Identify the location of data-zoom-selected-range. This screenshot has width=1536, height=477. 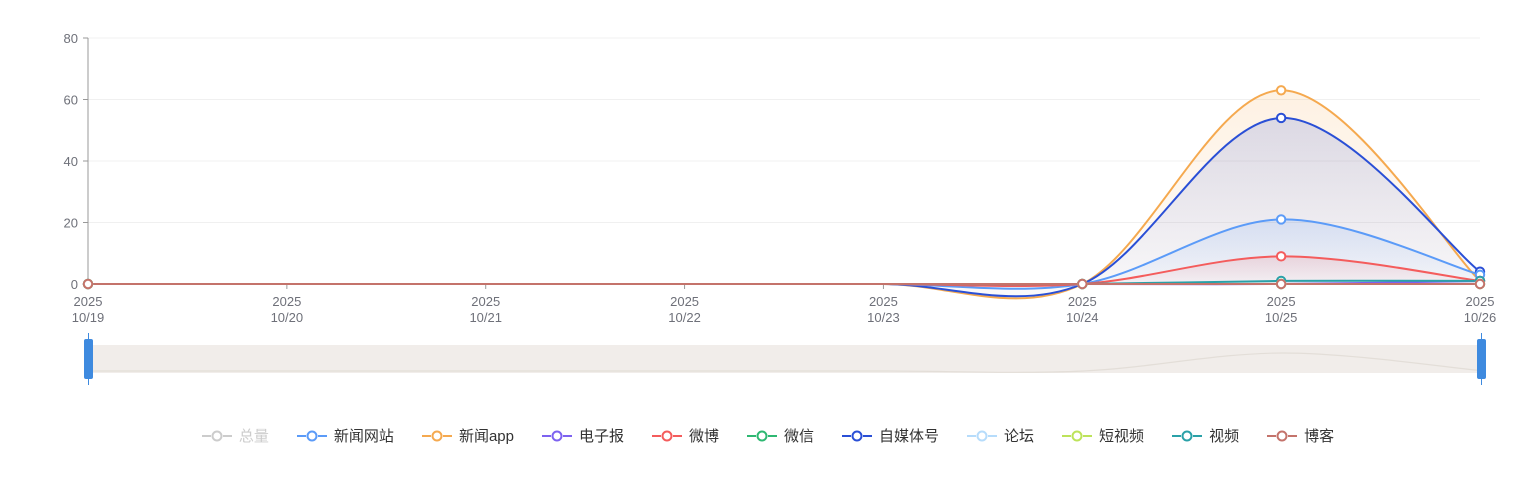
(785, 359).